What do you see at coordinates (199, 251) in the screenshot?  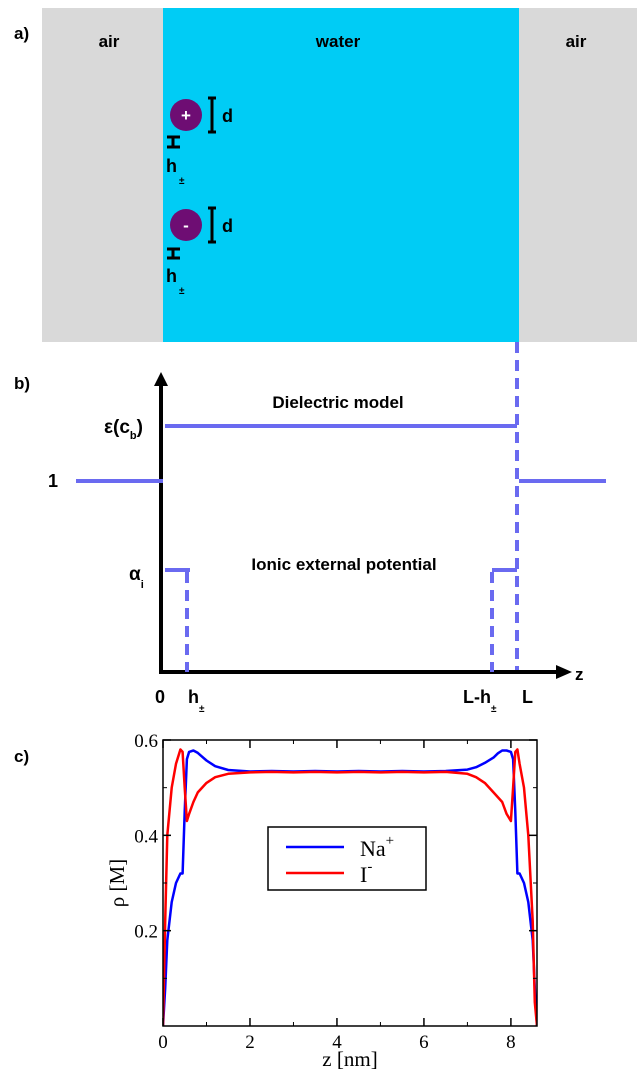 I see `anion-group: - d h ±` at bounding box center [199, 251].